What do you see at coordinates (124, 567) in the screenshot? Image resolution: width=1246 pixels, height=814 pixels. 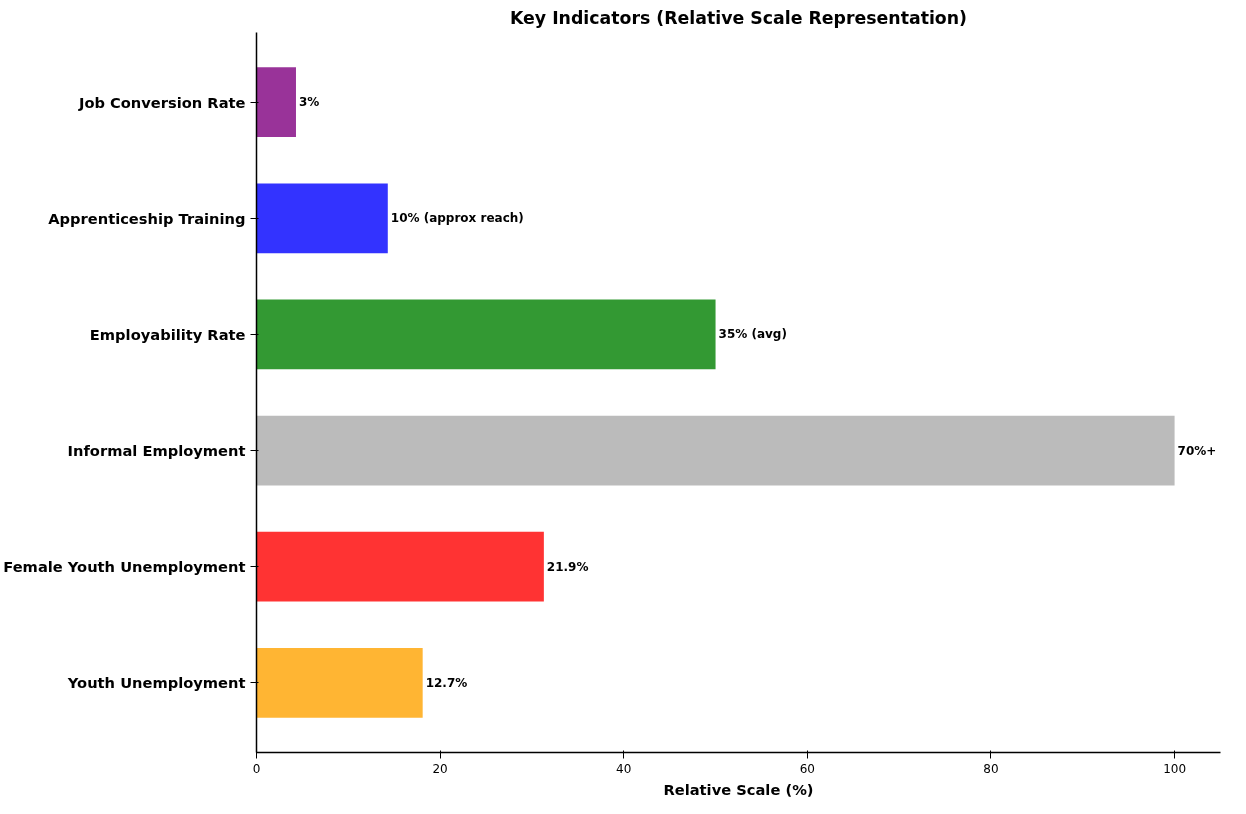 I see `y-tick-label: Female Youth Unemployment` at bounding box center [124, 567].